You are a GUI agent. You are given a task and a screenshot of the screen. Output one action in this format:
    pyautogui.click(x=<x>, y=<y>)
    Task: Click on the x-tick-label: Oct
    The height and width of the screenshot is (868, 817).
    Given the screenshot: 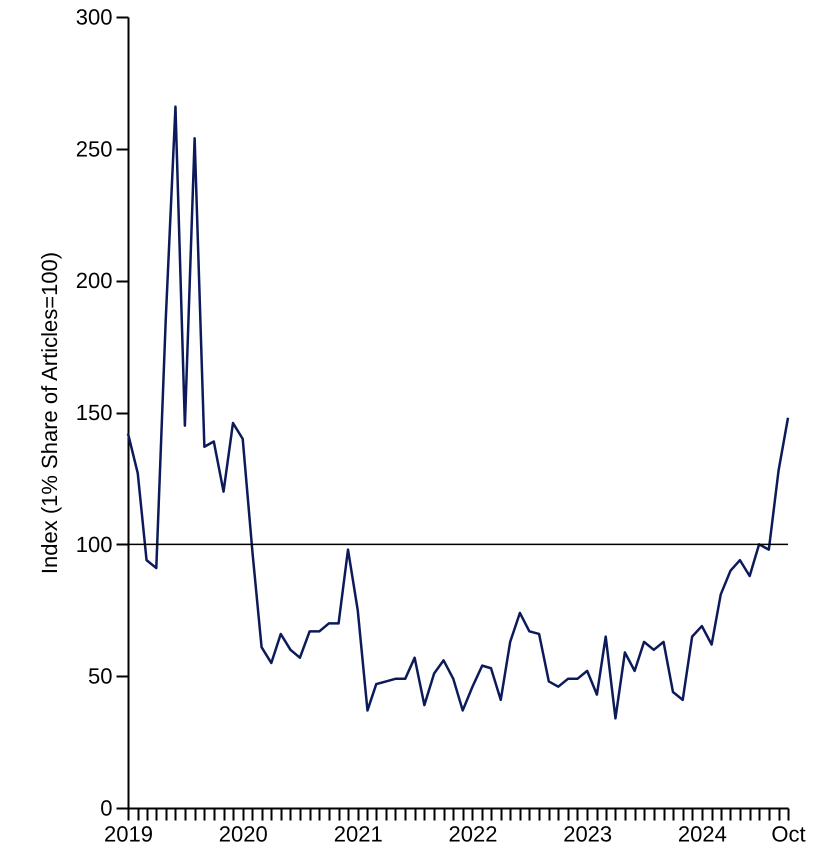 What is the action you would take?
    pyautogui.click(x=788, y=834)
    